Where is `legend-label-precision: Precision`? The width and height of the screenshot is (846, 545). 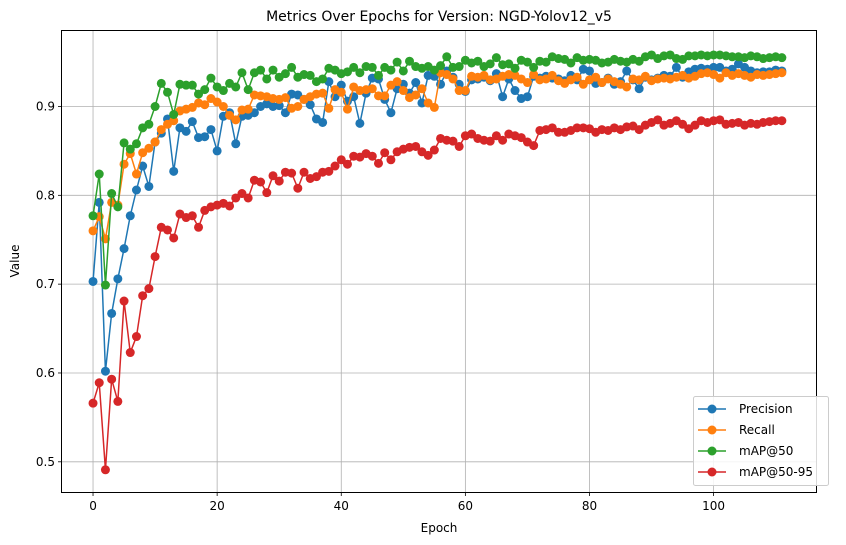
legend-label-precision: Precision is located at coordinates (766, 409).